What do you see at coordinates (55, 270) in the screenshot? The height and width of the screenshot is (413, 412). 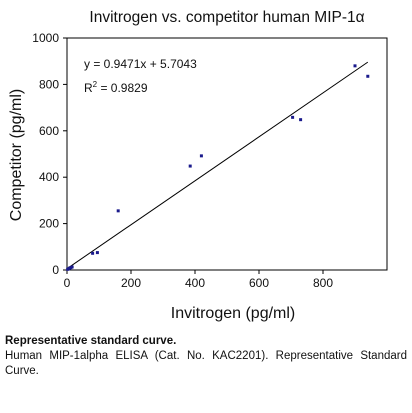 I see `y-tick-label: 0` at bounding box center [55, 270].